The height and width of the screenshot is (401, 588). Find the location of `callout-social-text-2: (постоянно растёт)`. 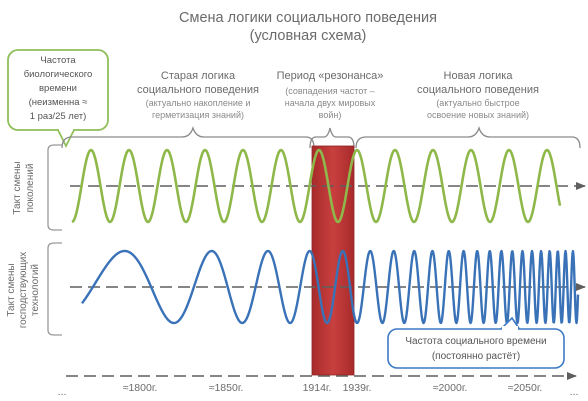

callout-social-text-2: (постоянно растёт) is located at coordinates (476, 356).